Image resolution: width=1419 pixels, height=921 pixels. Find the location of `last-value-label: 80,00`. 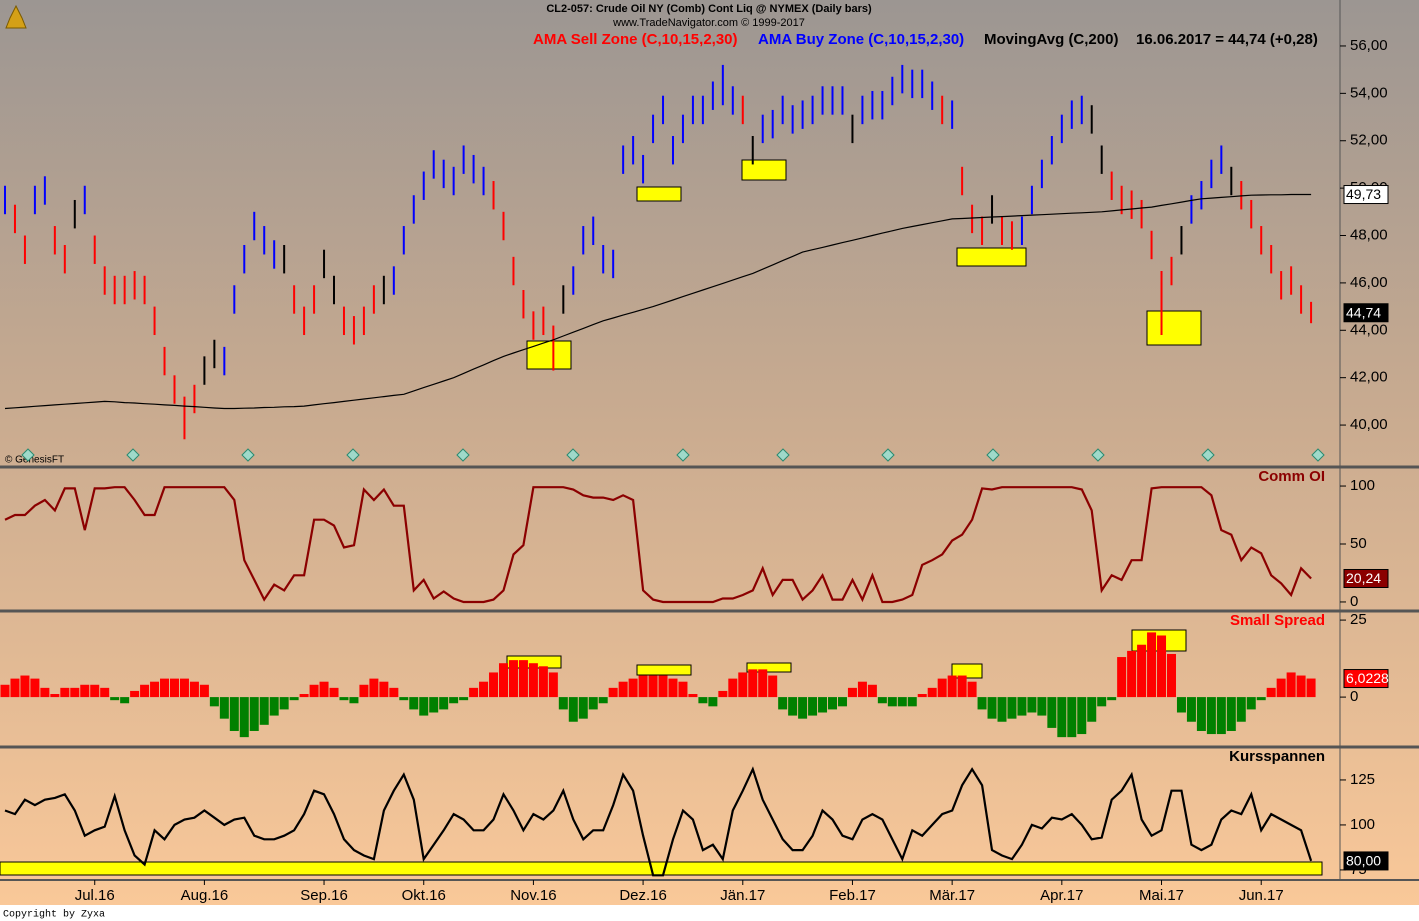

last-value-label: 80,00 is located at coordinates (1363, 861).